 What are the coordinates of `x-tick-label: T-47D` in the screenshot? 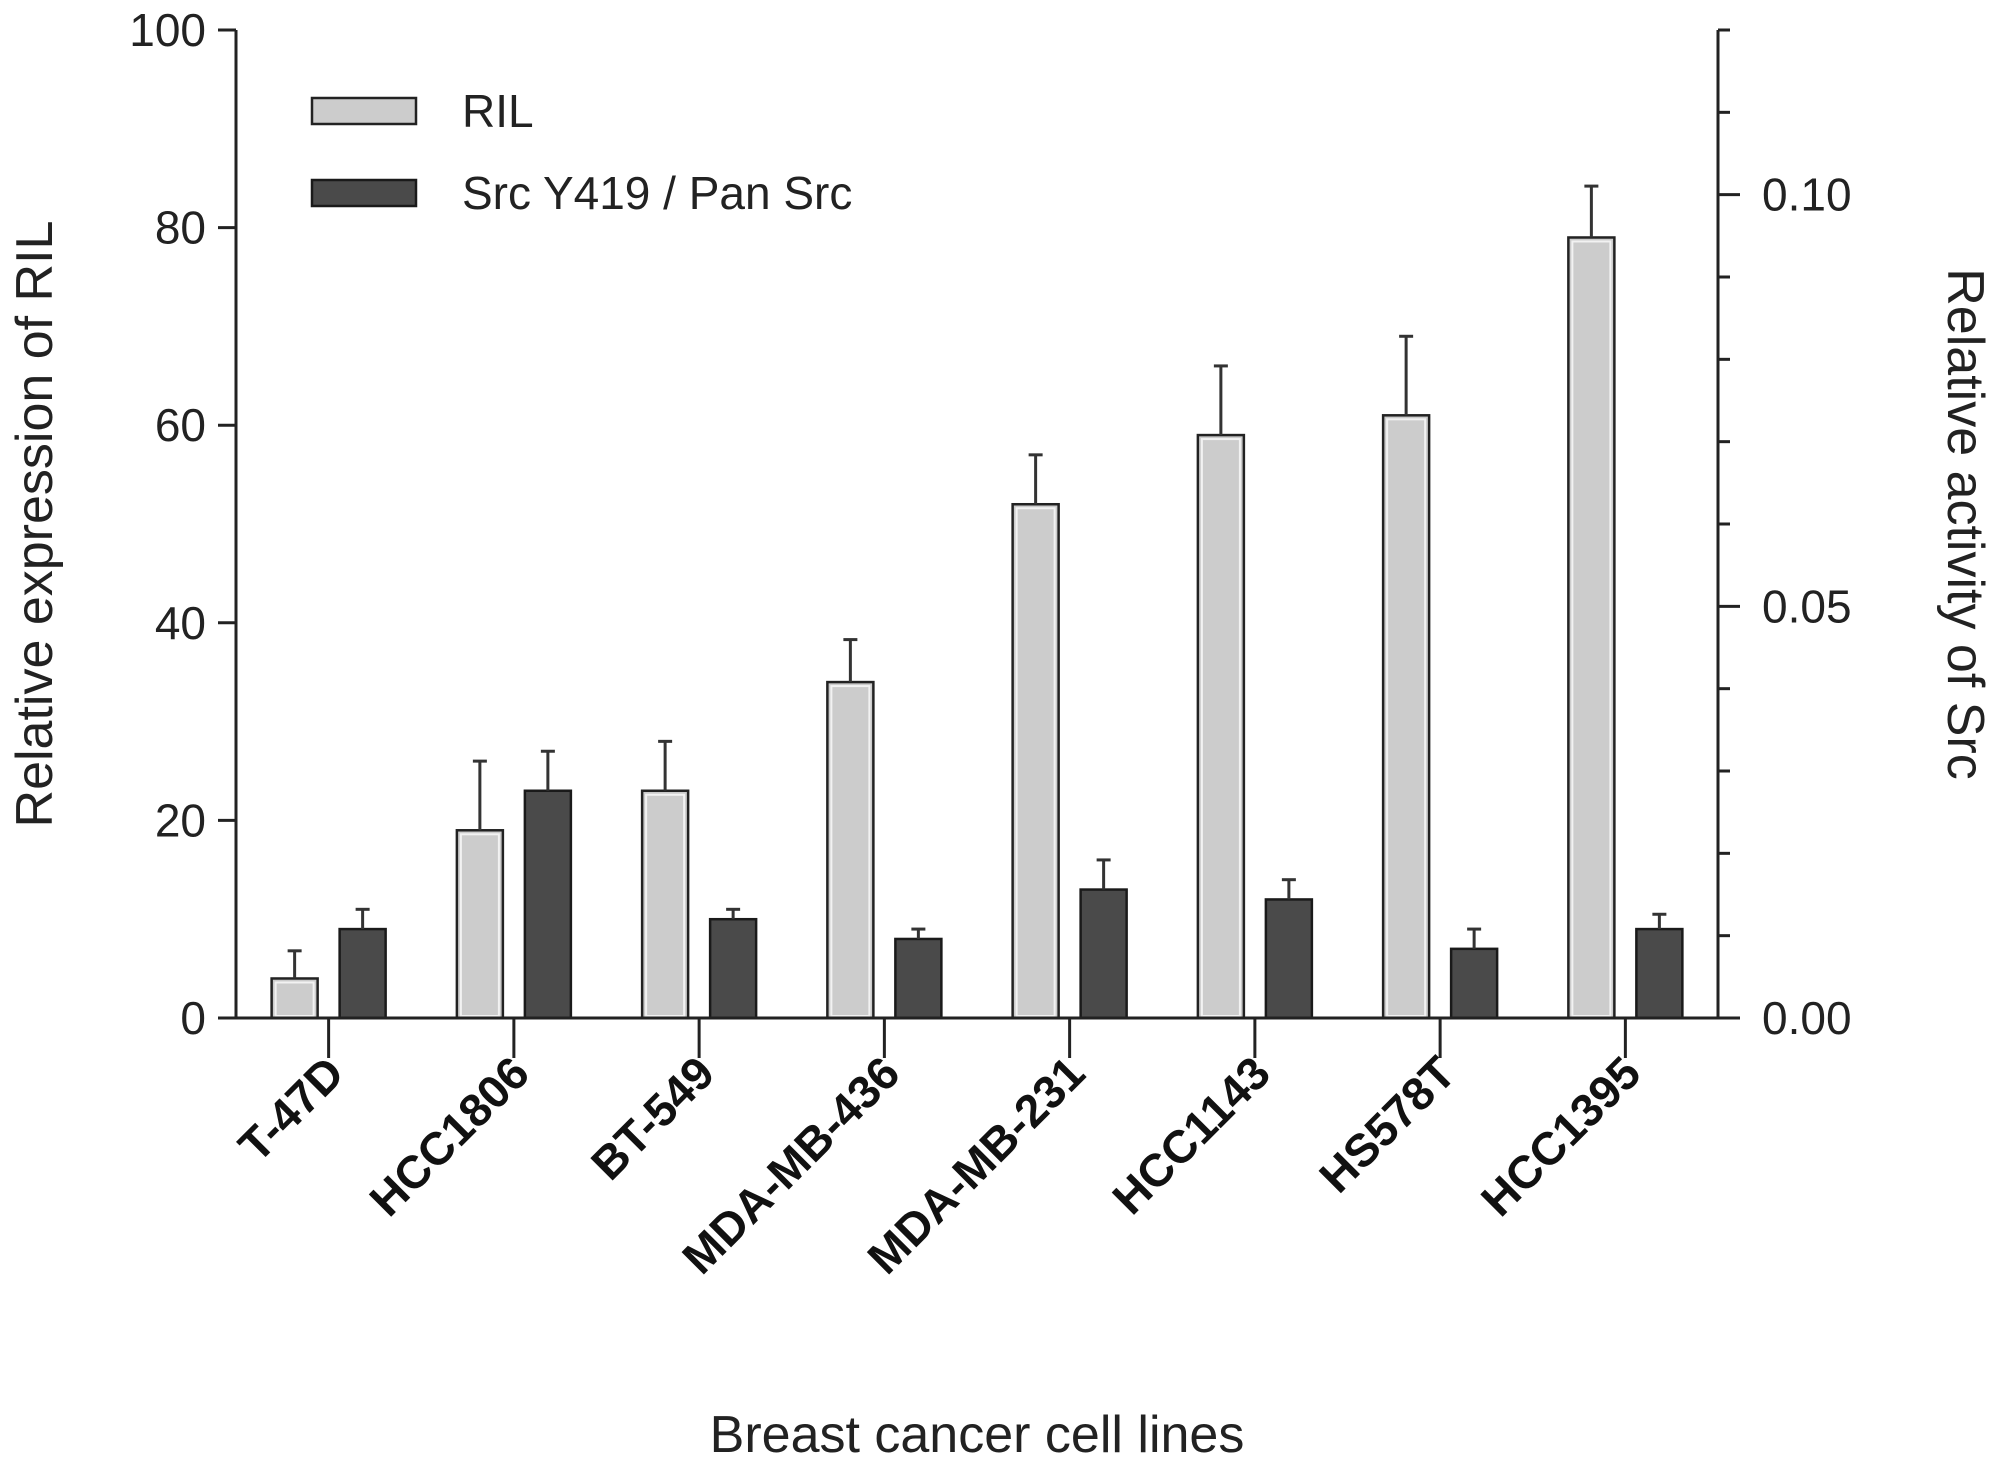 It's located at (290, 1108).